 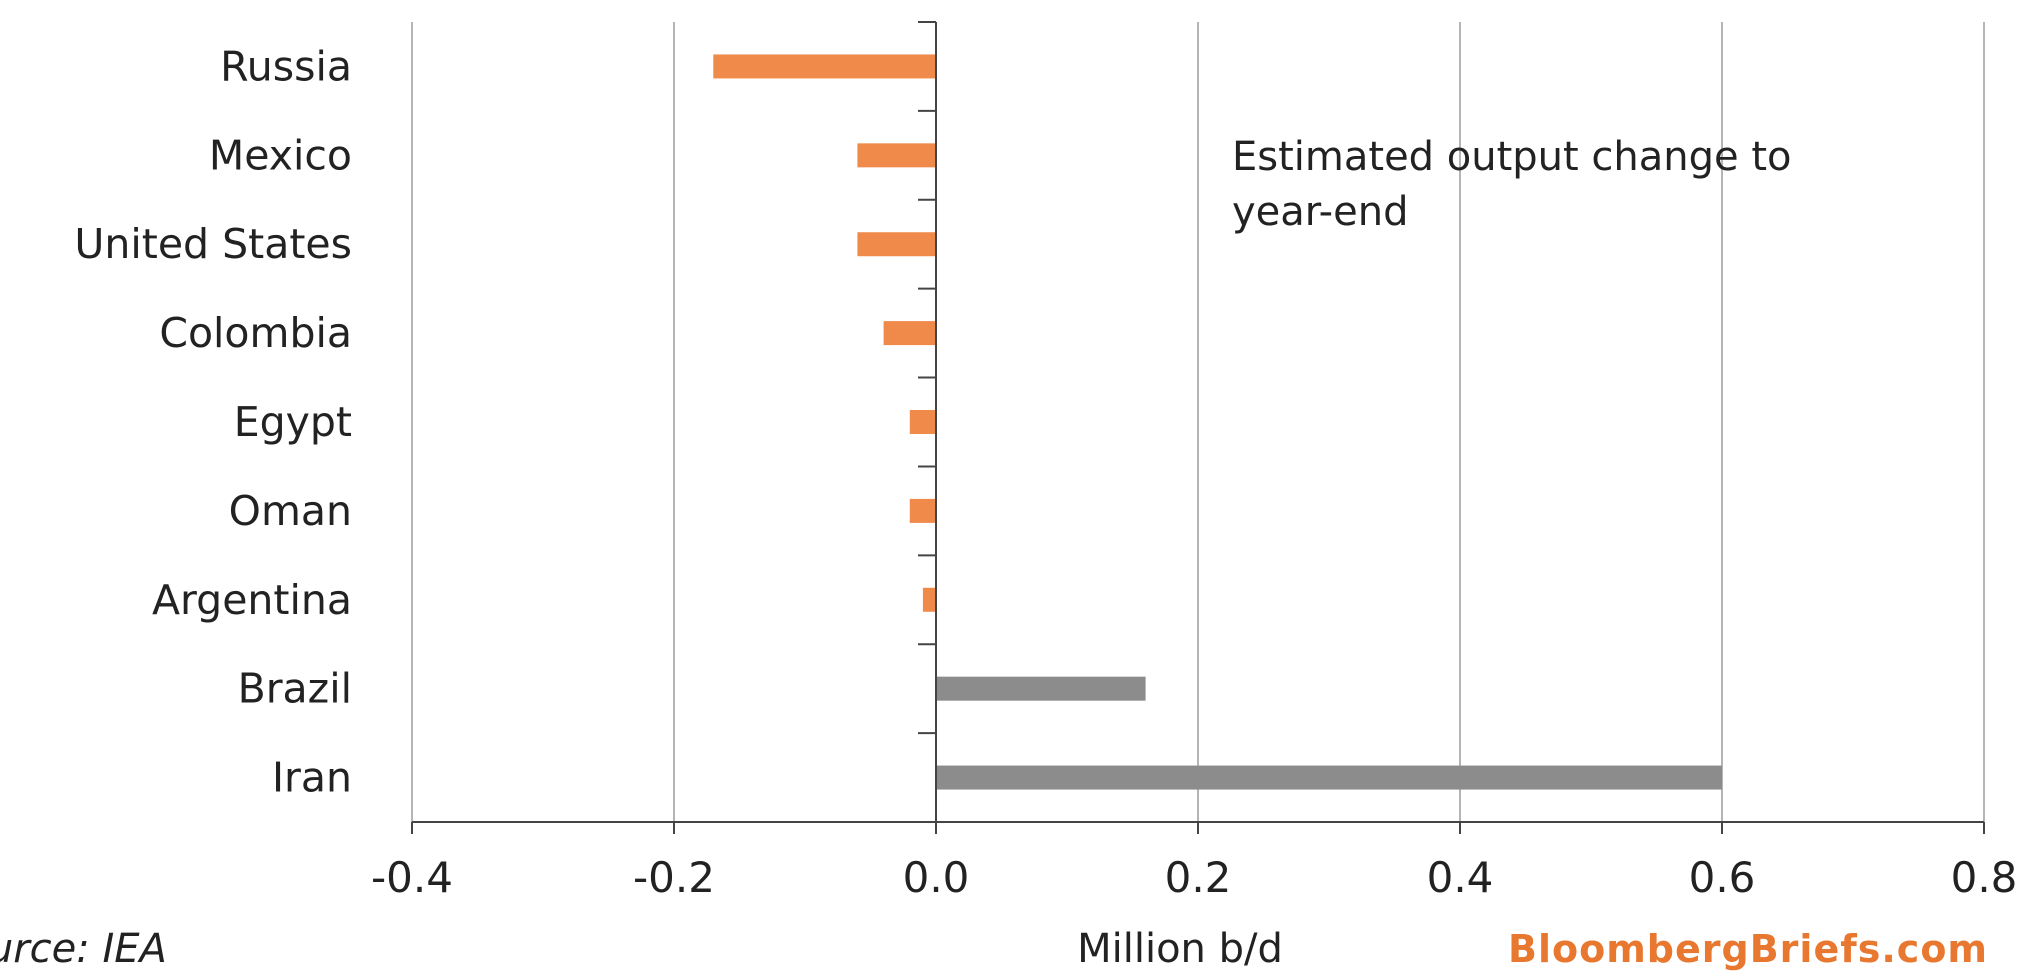 I want to click on bar-united-states, so click(x=896, y=244).